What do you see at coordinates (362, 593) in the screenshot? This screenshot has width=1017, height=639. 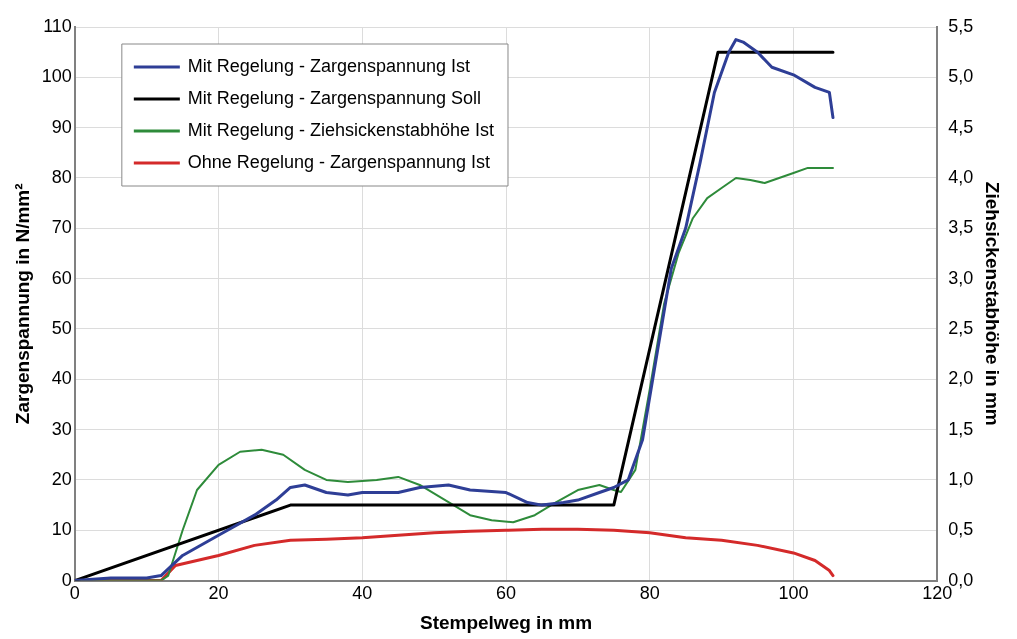 I see `x-tick-label: 40` at bounding box center [362, 593].